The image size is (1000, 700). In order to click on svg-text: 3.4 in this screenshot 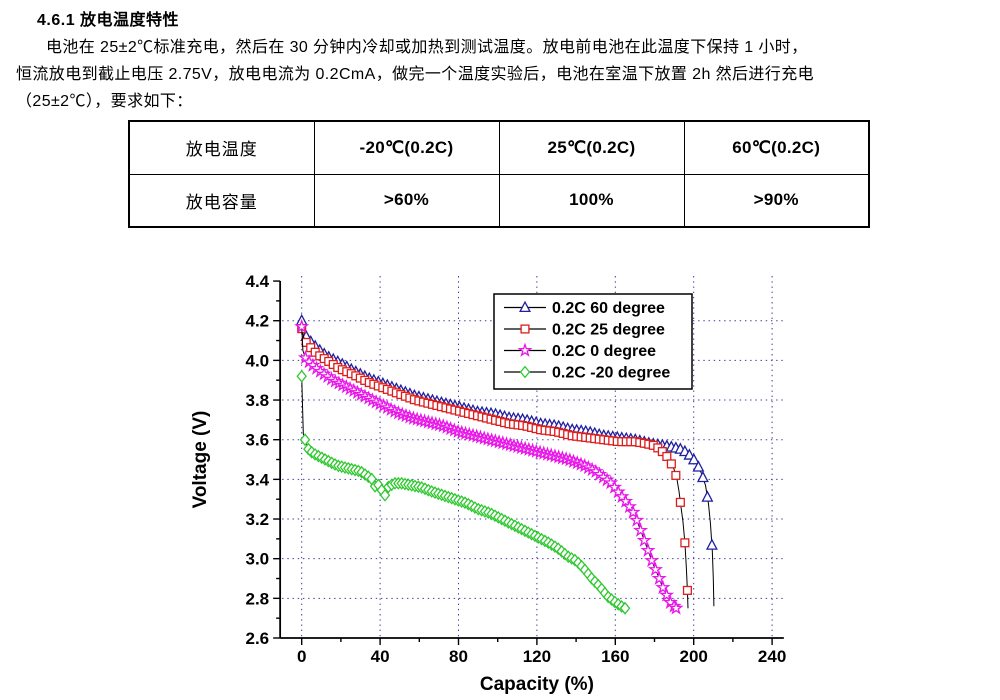, I will do `click(257, 479)`.